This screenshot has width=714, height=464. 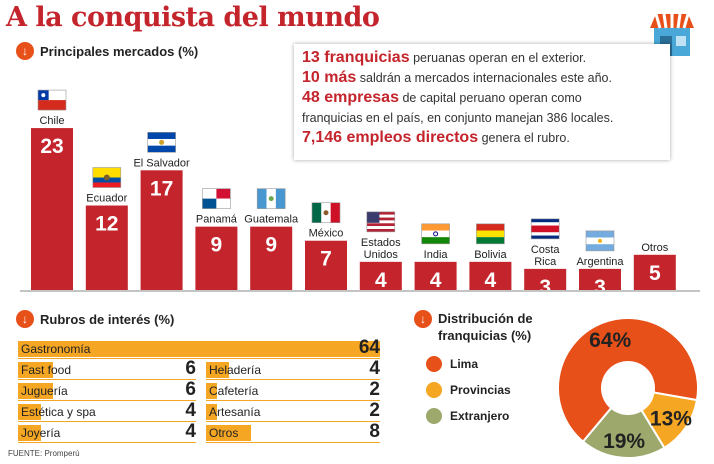 I want to click on legend-label: Provincias, so click(x=480, y=390).